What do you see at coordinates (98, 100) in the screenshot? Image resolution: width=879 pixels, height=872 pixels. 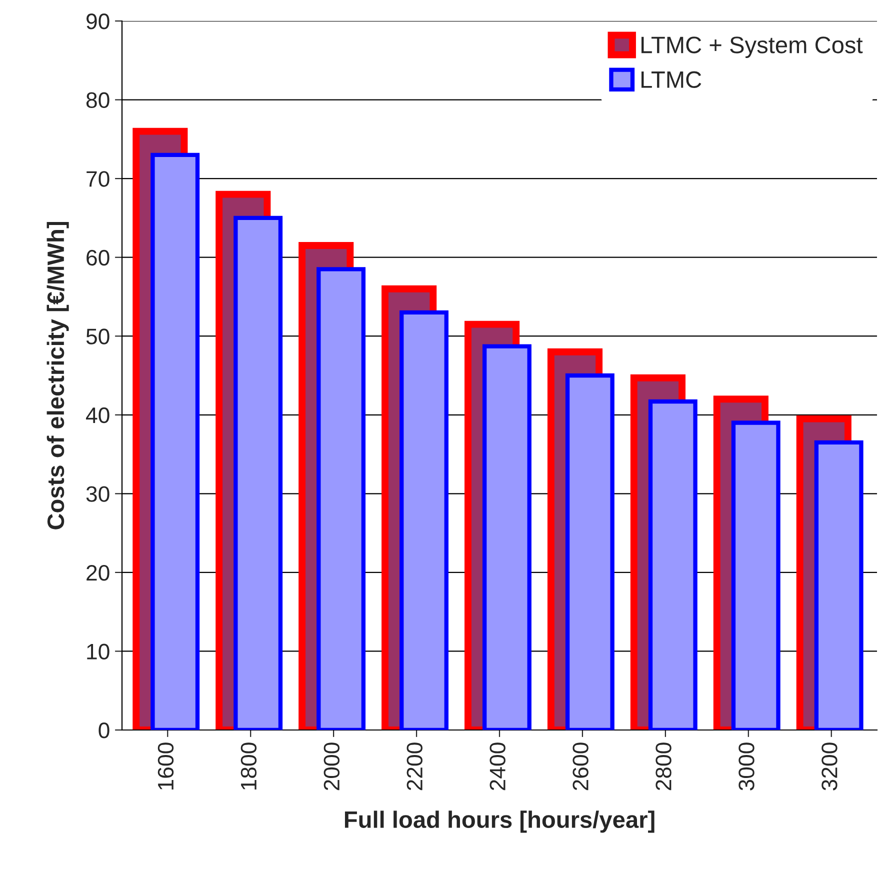 I see `y-tick-label: 80` at bounding box center [98, 100].